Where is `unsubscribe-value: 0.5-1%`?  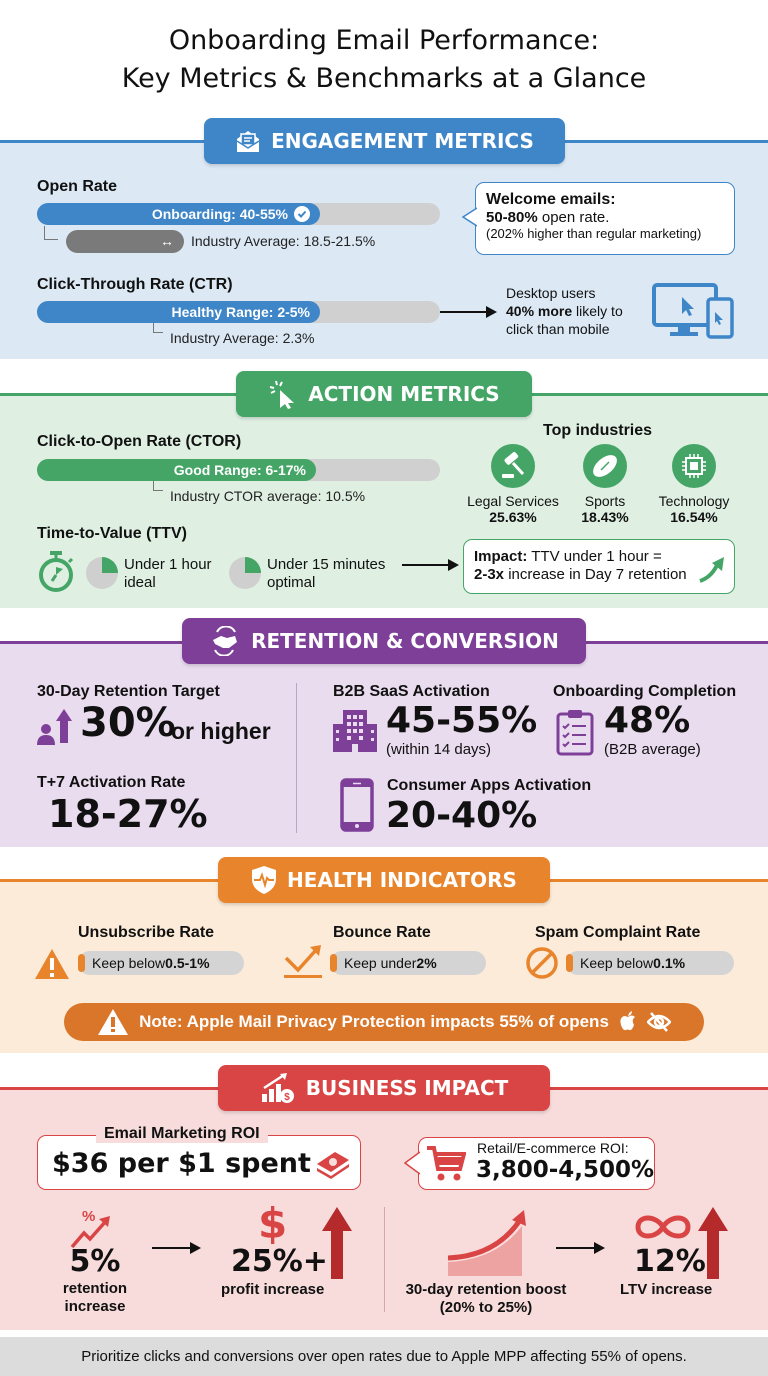 unsubscribe-value: 0.5-1% is located at coordinates (187, 963).